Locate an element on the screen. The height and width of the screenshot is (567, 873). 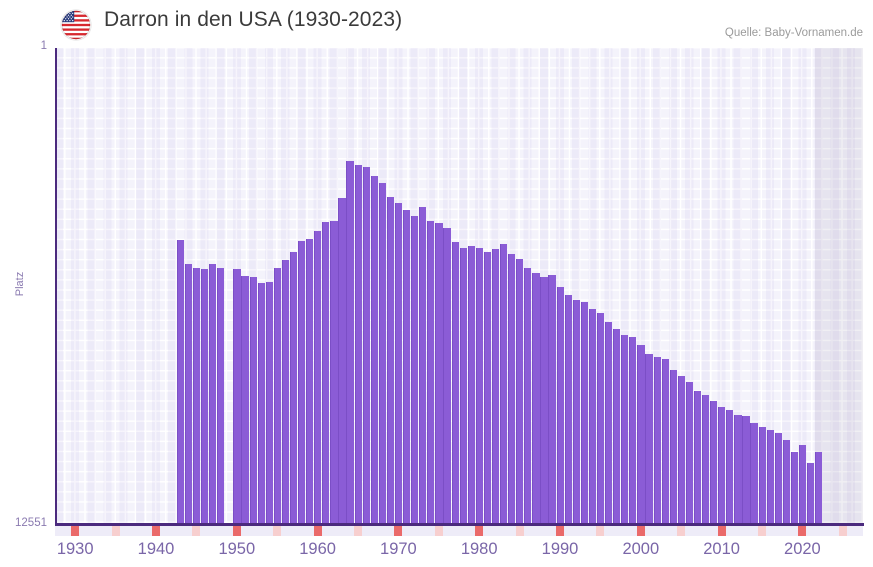
y-axis-line is located at coordinates (55, 286).